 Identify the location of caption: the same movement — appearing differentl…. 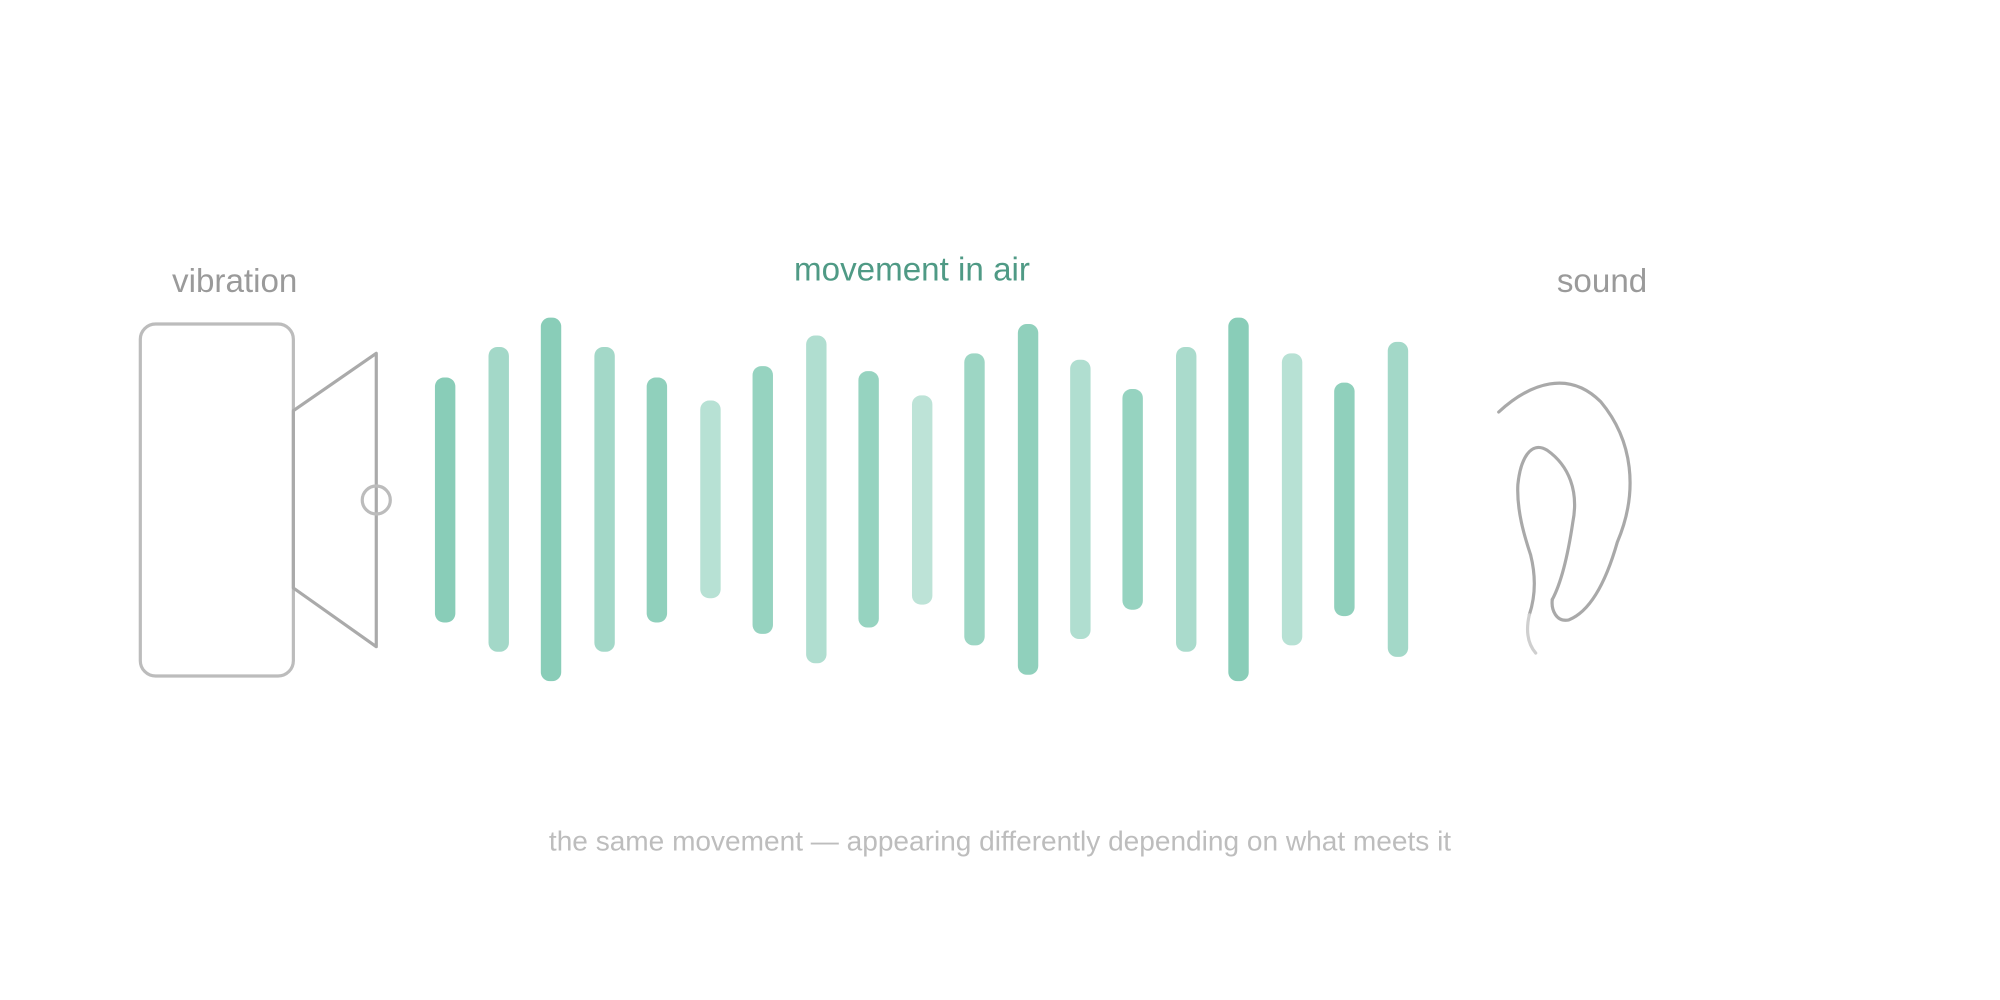
(1000, 841).